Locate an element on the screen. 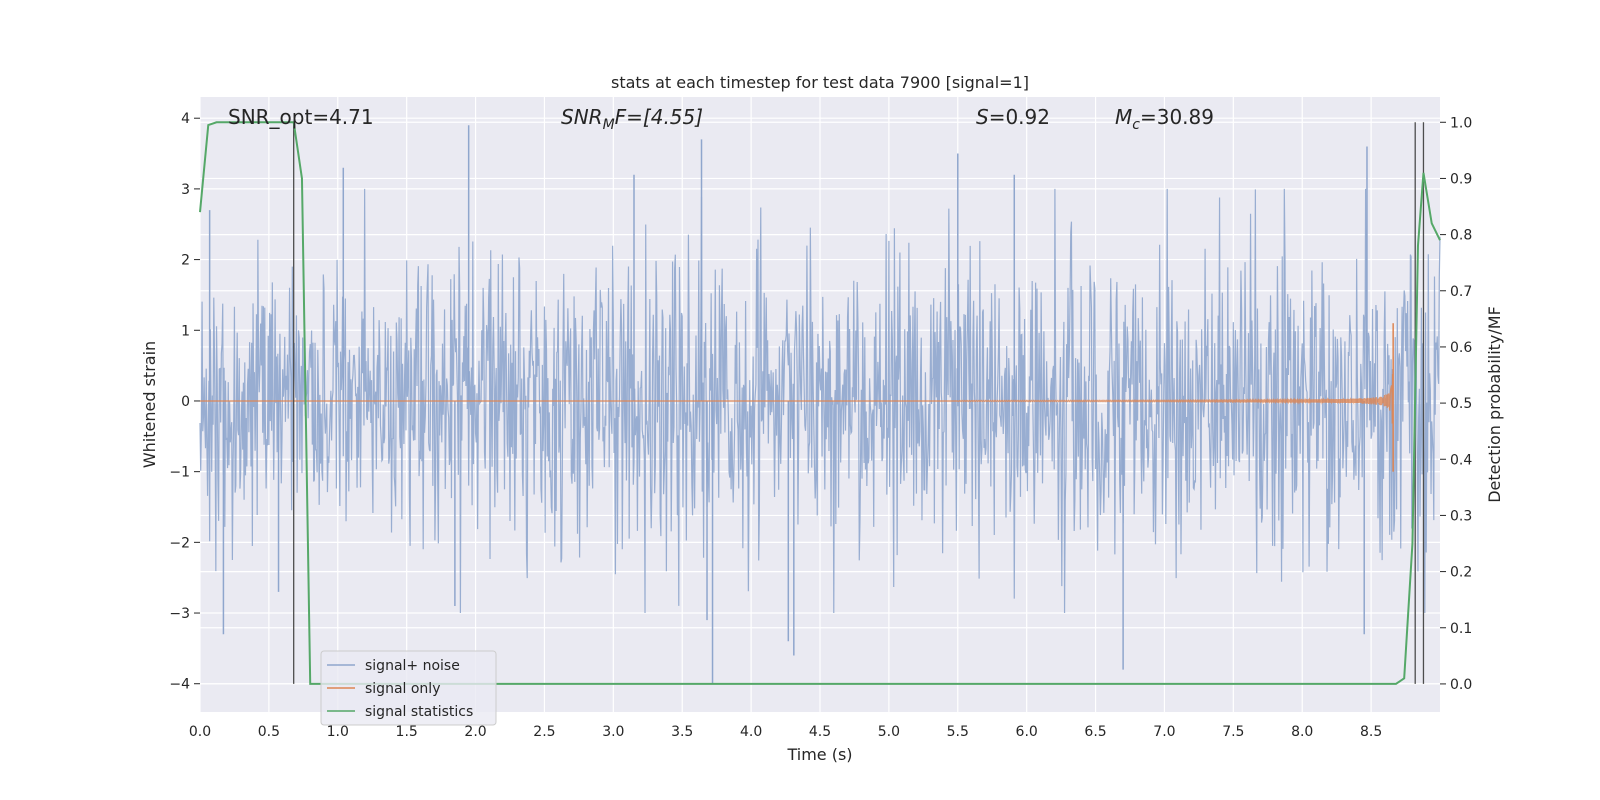 This screenshot has width=1600, height=800. y-right-tick-label: 0.2 is located at coordinates (1461, 573).